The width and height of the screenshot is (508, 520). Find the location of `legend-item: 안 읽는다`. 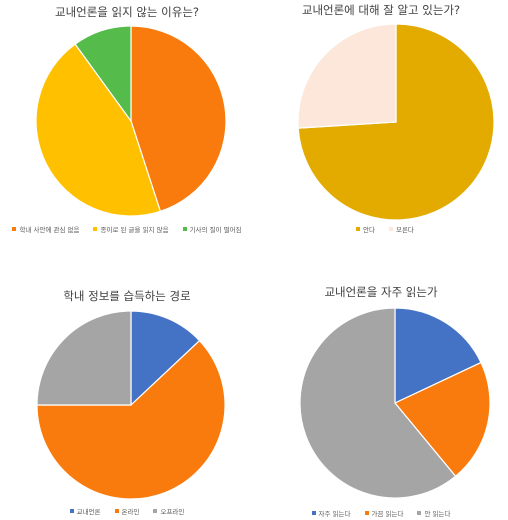

legend-item: 안 읽는다 is located at coordinates (433, 513).